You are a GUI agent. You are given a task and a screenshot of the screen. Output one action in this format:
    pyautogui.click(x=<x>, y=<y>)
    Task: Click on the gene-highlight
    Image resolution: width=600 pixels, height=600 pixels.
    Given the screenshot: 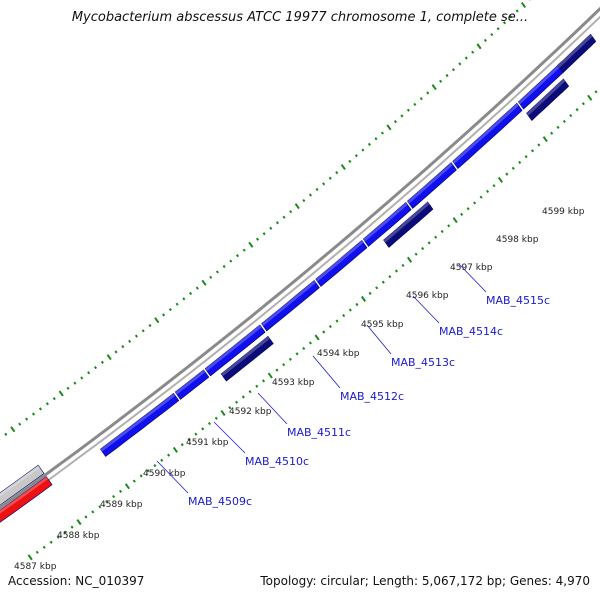 What is the action you would take?
    pyautogui.click(x=26, y=499)
    